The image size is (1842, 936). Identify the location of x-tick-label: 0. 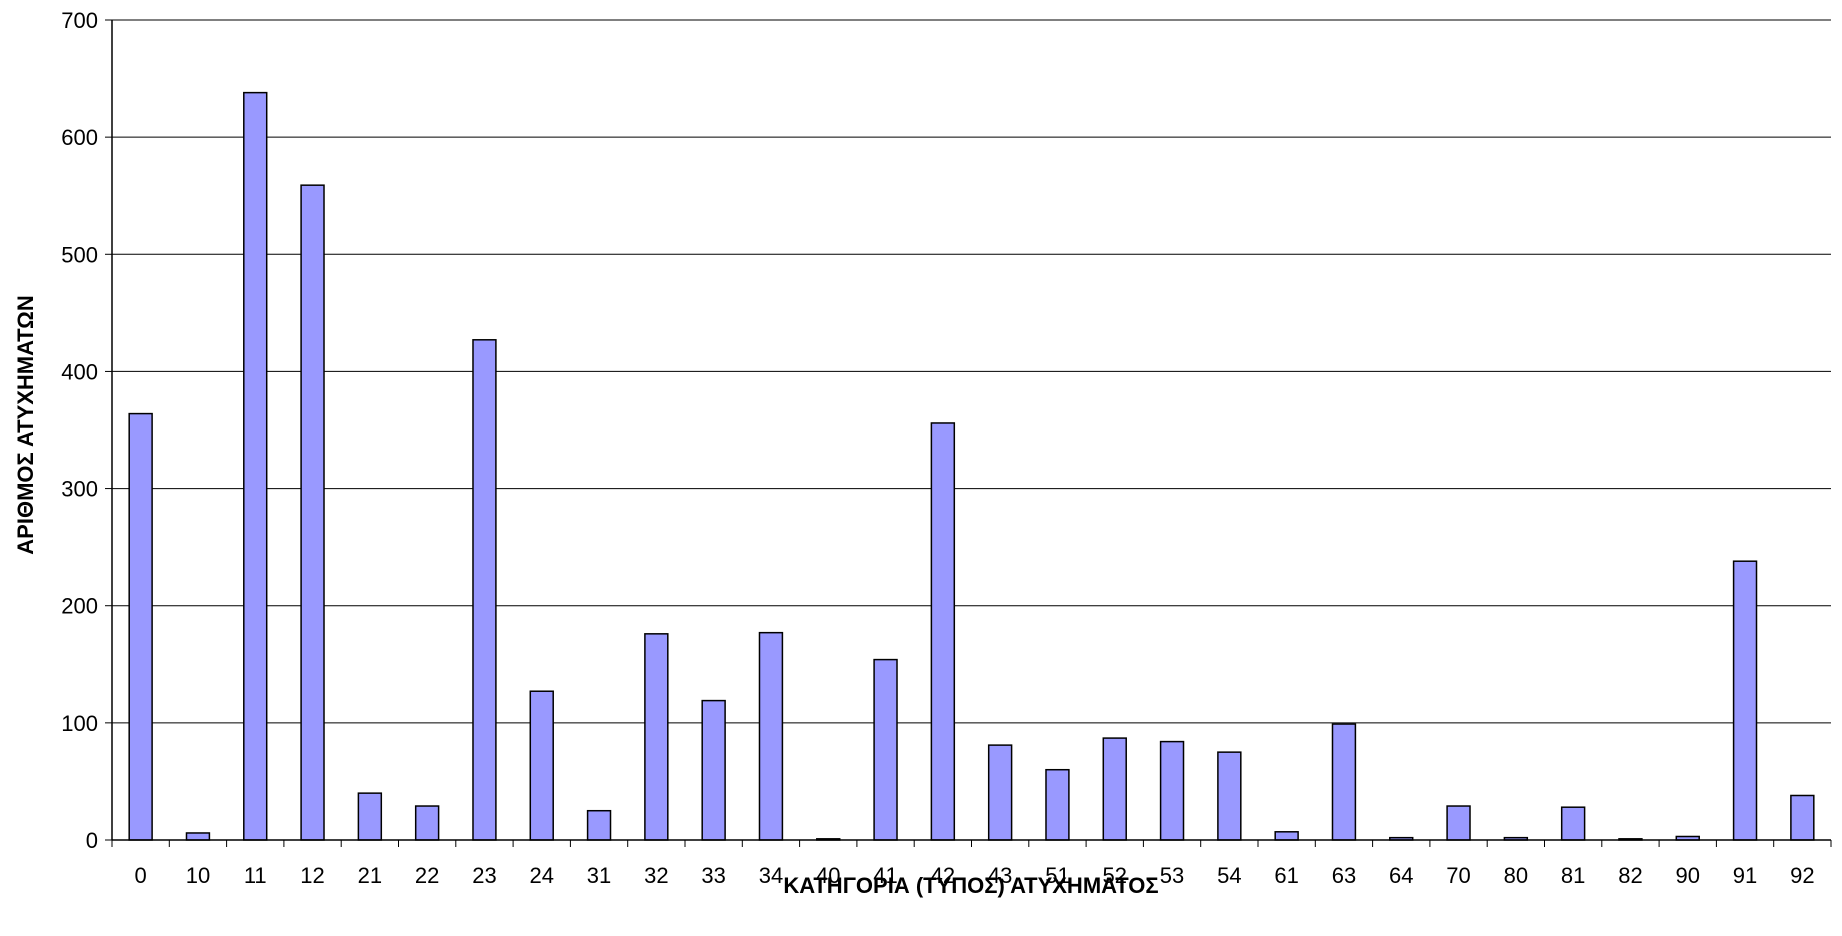
(141, 875).